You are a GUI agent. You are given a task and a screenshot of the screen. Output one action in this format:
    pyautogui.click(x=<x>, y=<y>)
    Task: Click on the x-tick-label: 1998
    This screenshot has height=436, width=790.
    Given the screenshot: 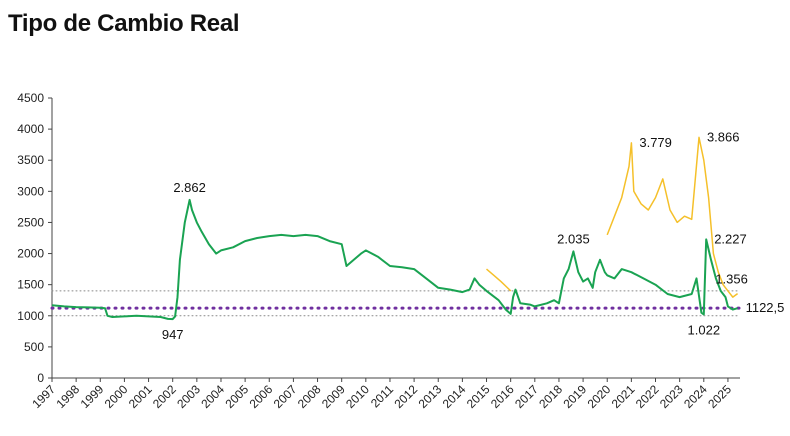 What is the action you would take?
    pyautogui.click(x=67, y=396)
    